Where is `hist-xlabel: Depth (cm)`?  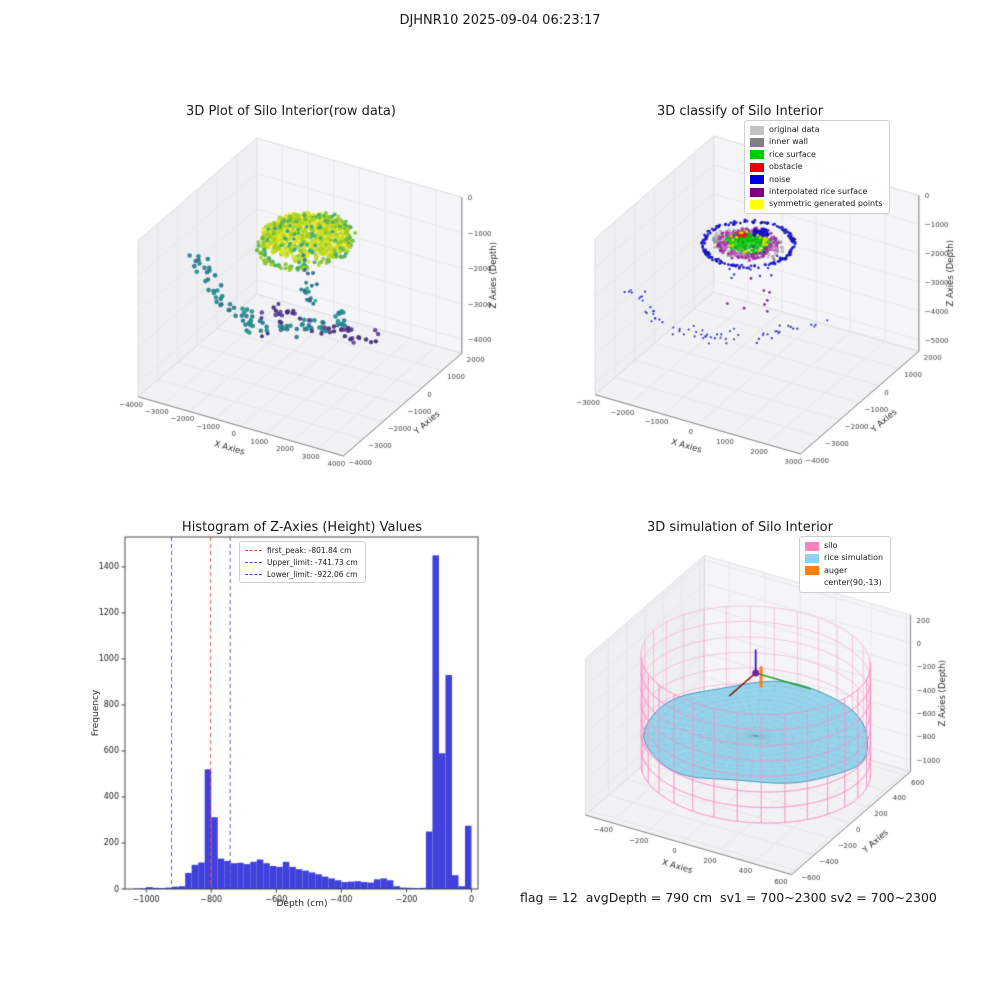 hist-xlabel: Depth (cm) is located at coordinates (302, 904).